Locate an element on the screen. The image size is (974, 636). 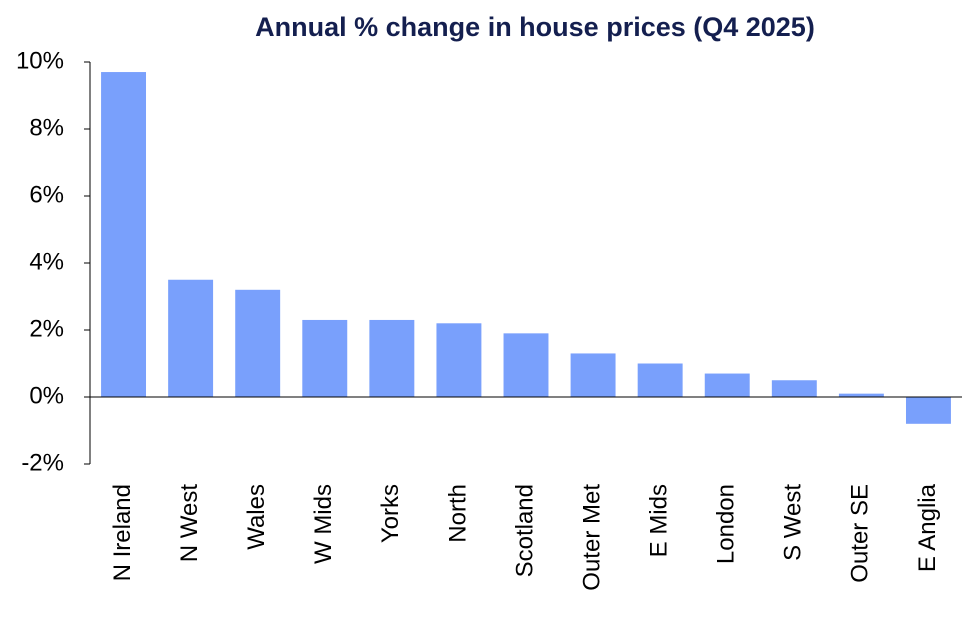
x-tick-label: Outer SE is located at coordinates (860, 533).